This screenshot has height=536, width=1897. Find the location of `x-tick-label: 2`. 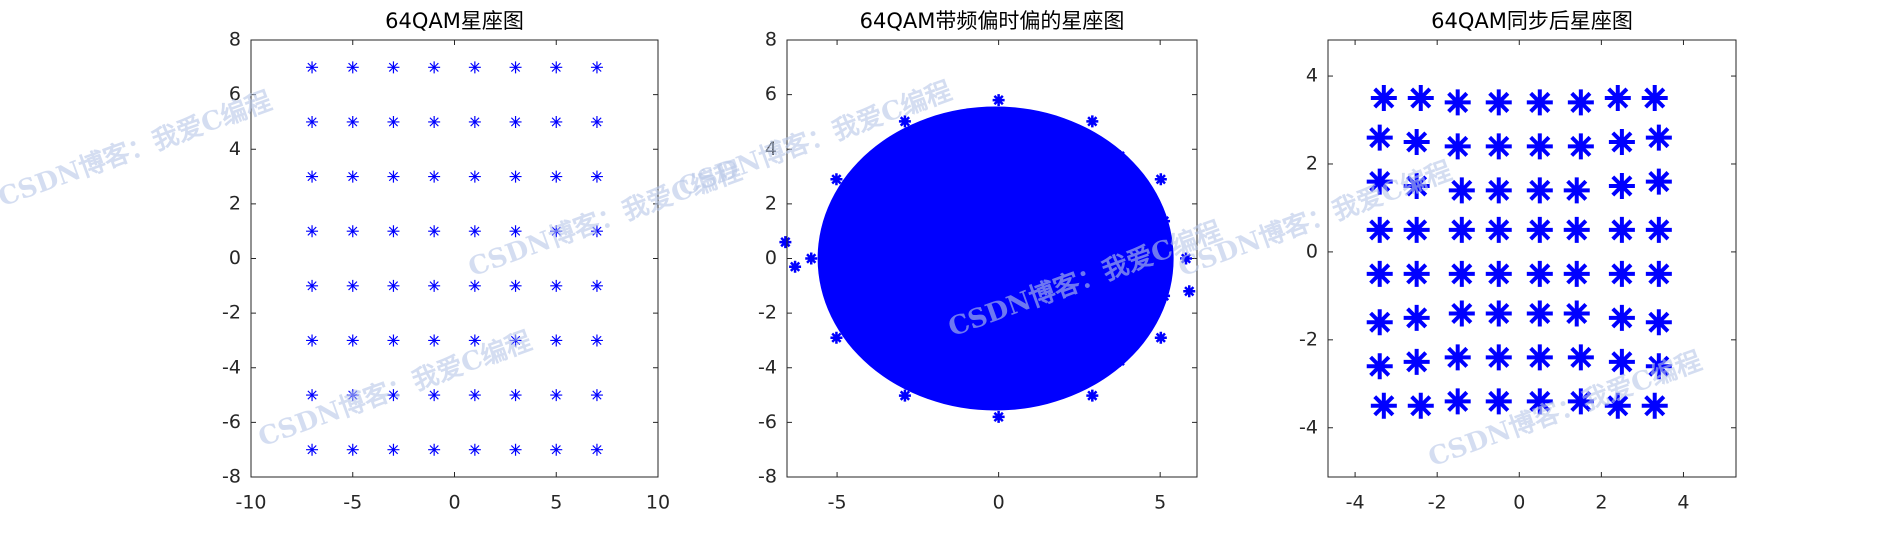

x-tick-label: 2 is located at coordinates (1601, 503).